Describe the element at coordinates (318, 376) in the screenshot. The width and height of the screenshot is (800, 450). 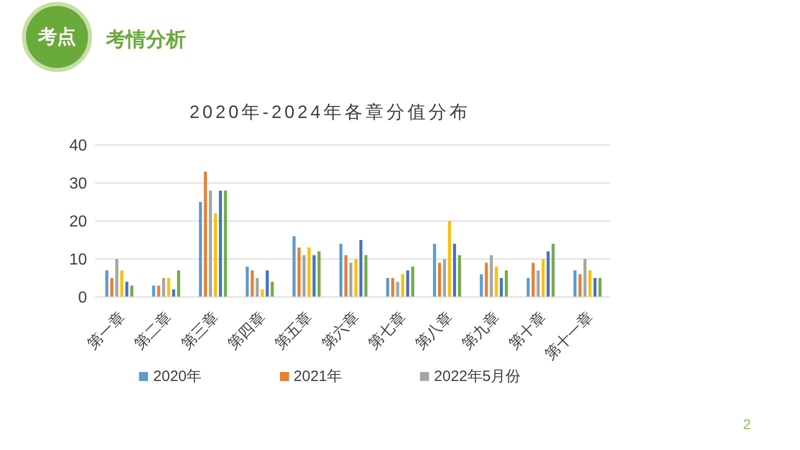
I see `legend-label: 2021年` at that location.